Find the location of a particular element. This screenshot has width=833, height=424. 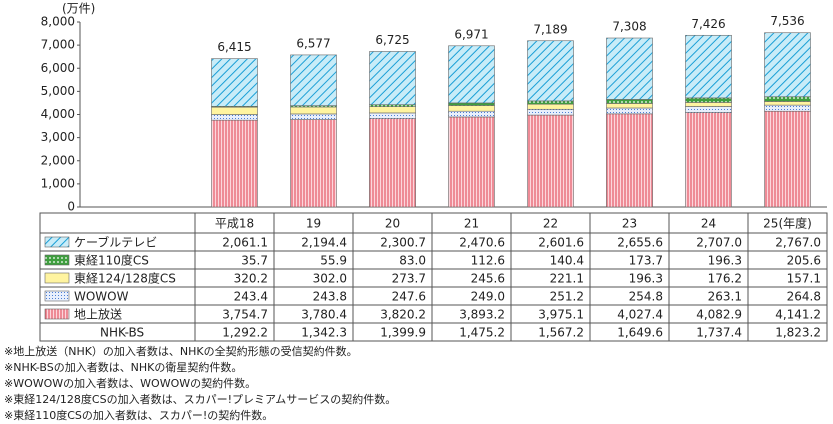

total-label: 6,577 is located at coordinates (313, 43).